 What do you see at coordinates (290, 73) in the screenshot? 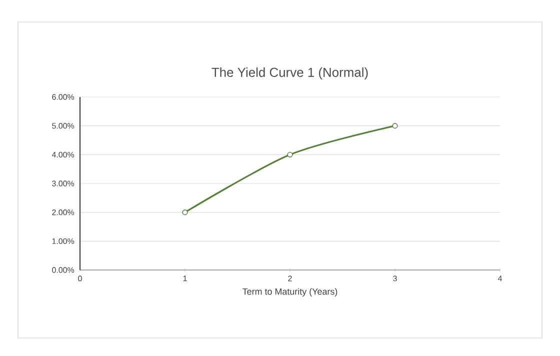
I see `chart-title: The Yield Curve 1 (Normal)` at bounding box center [290, 73].